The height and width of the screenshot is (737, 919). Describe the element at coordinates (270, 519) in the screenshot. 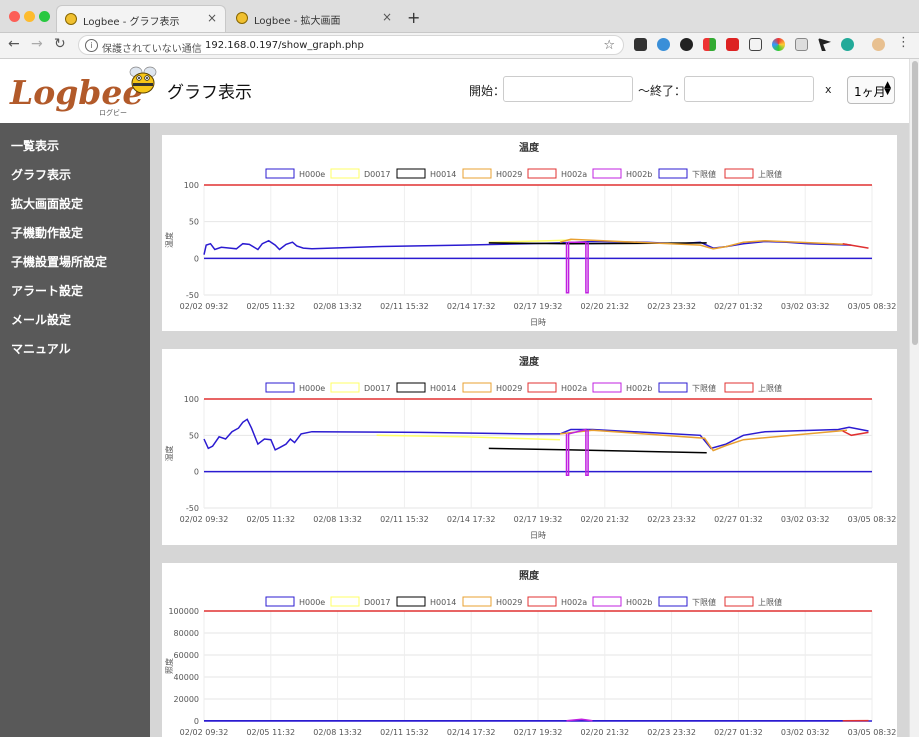

I see `x-tick-label: 02/05 11:32` at that location.